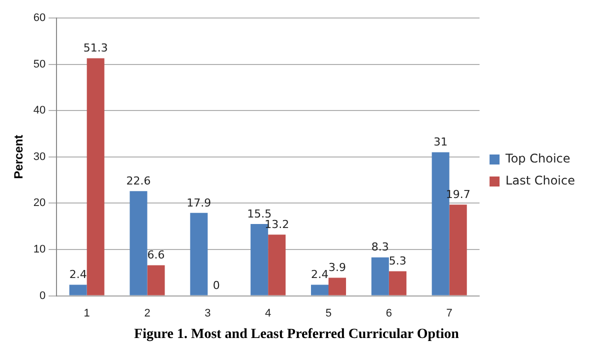 This screenshot has height=363, width=593. What do you see at coordinates (39, 18) in the screenshot?
I see `y-tick-label: 60` at bounding box center [39, 18].